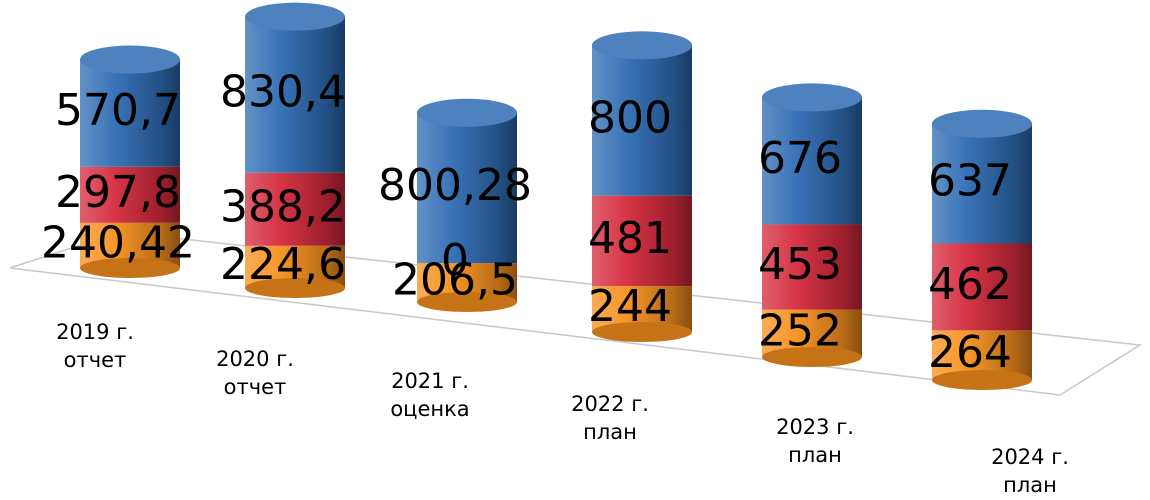 The height and width of the screenshot is (500, 1150). Describe the element at coordinates (970, 284) in the screenshot. I see `value-label: 462` at that location.